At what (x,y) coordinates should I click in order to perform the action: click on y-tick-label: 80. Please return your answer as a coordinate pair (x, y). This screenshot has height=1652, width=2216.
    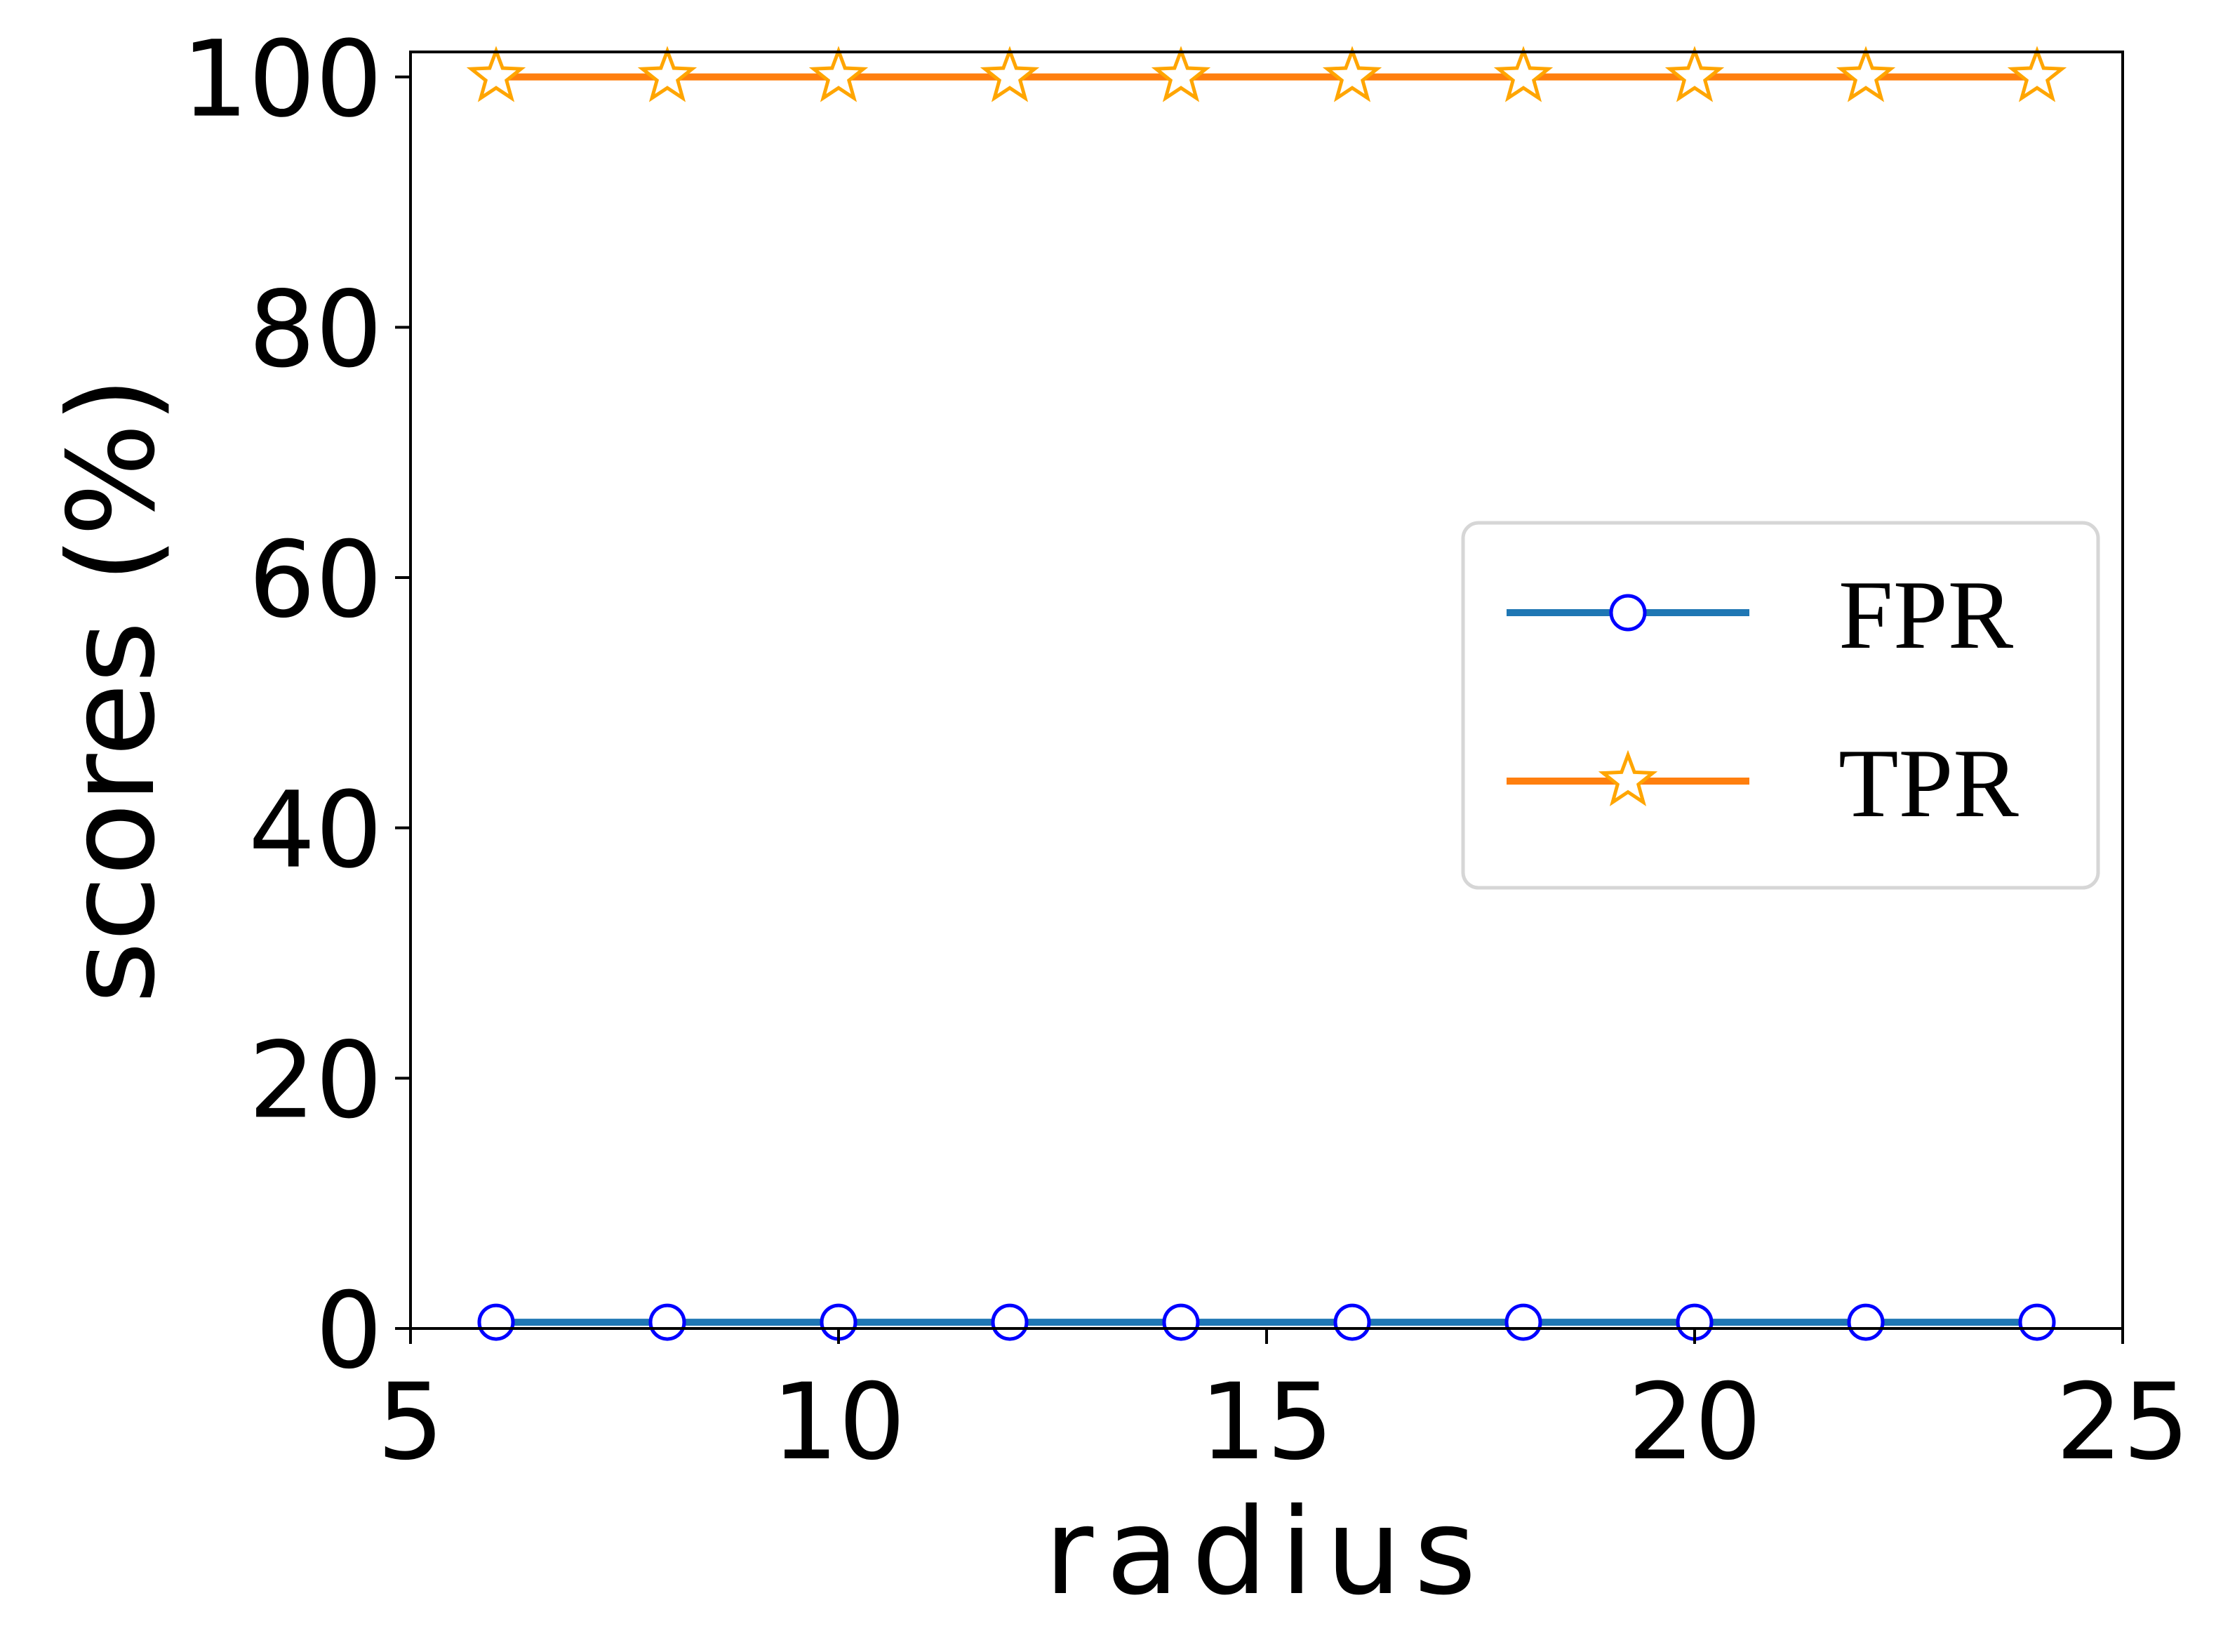
    Looking at the image, I should click on (315, 330).